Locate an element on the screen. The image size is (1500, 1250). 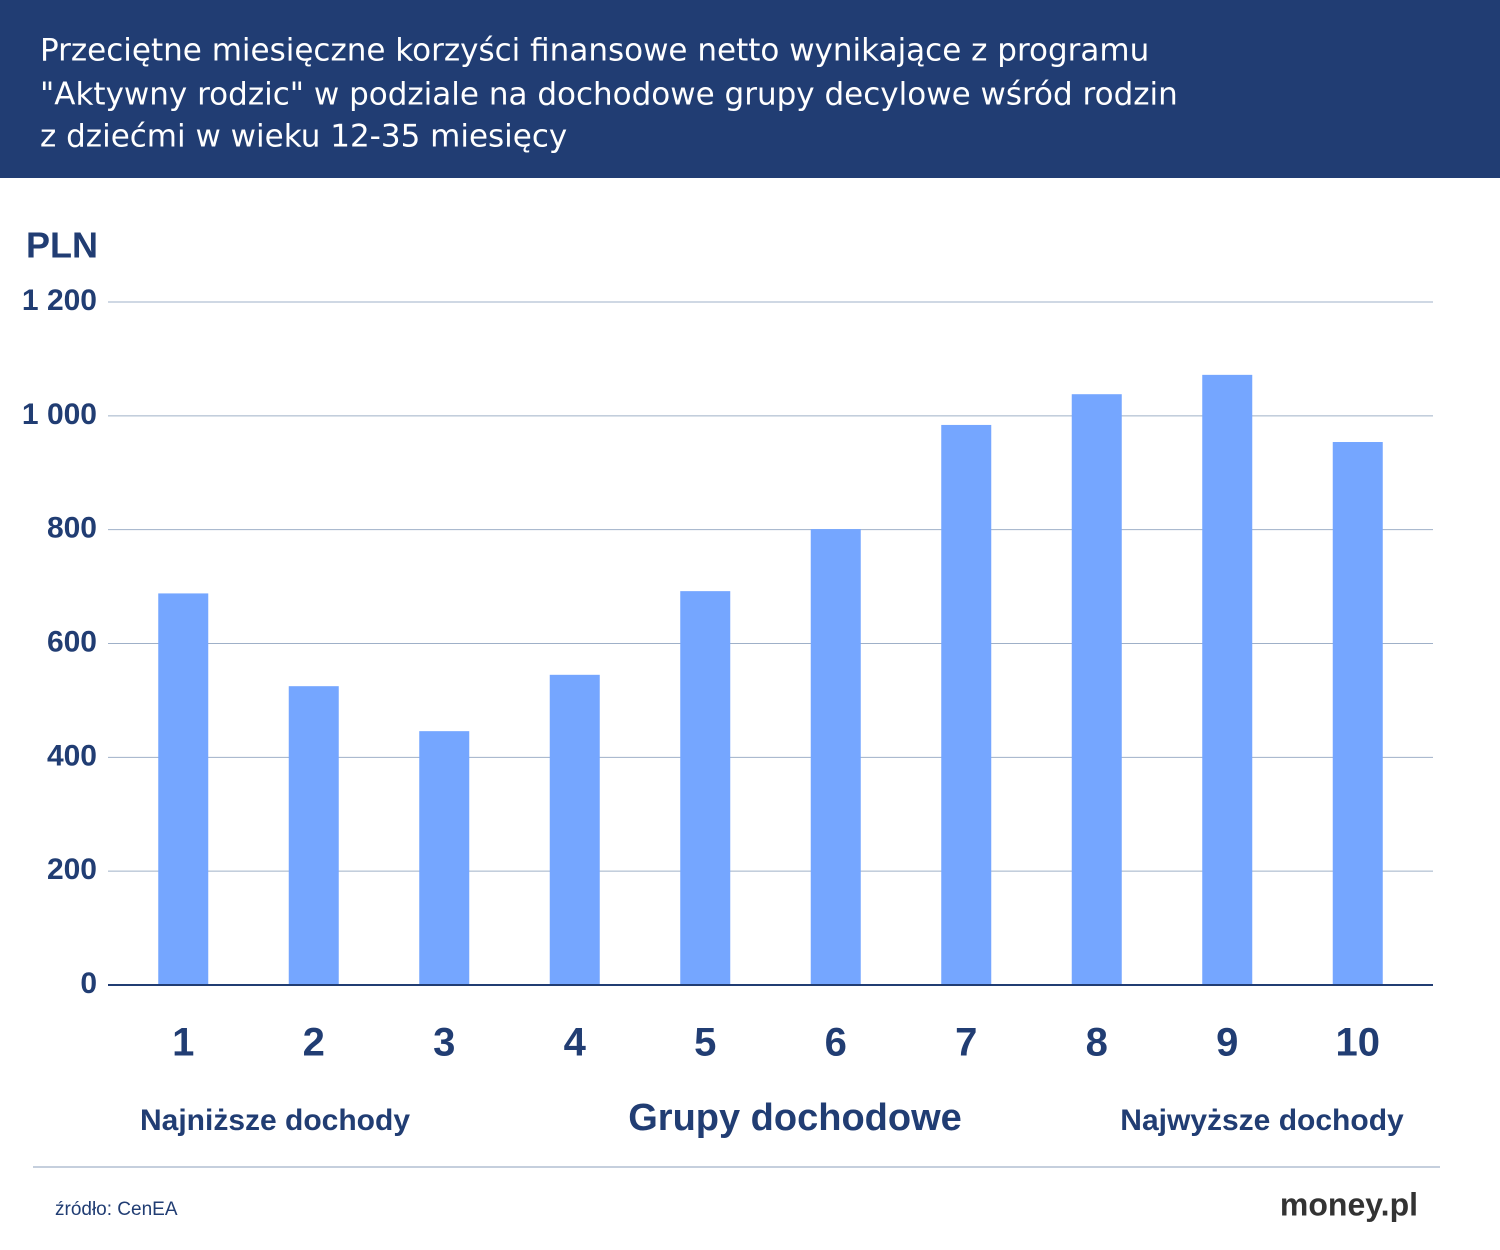
x-tick-label: 2 is located at coordinates (314, 1043).